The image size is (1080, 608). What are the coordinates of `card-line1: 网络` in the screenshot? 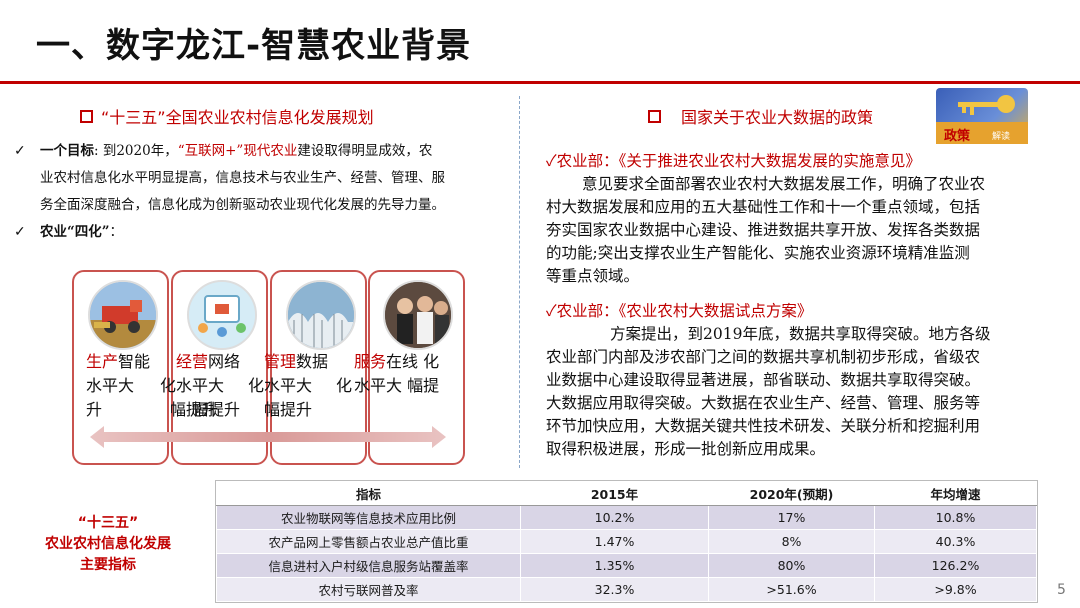 It's located at (224, 361).